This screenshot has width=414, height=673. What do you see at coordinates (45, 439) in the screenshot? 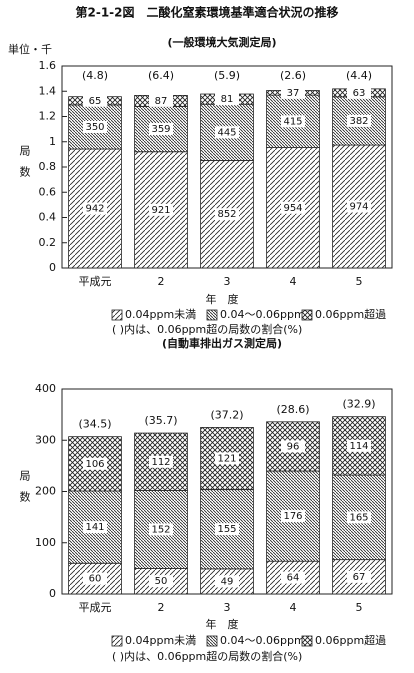
I see `y-tick-label: 300` at bounding box center [45, 439].